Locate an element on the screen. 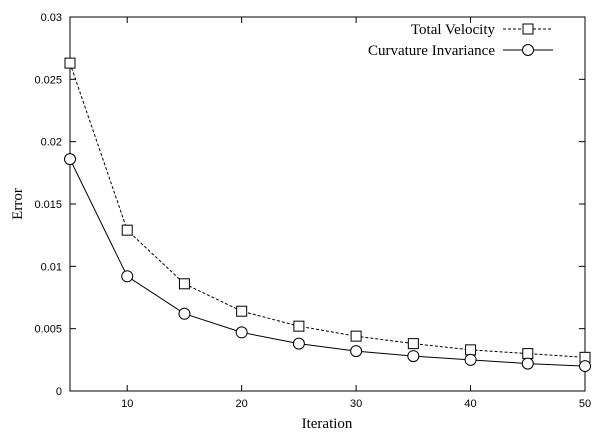 The image size is (595, 434). y-tick-label: 0.02 is located at coordinates (51, 143).